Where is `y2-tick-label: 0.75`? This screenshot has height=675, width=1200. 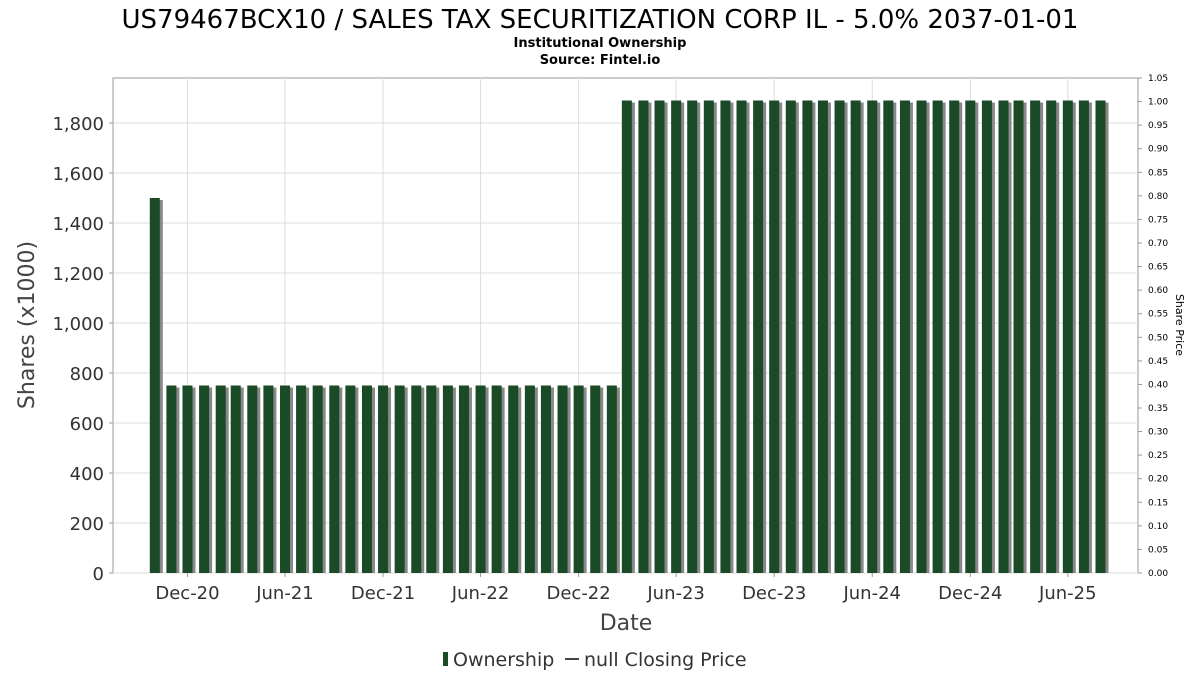
y2-tick-label: 0.75 is located at coordinates (1158, 220).